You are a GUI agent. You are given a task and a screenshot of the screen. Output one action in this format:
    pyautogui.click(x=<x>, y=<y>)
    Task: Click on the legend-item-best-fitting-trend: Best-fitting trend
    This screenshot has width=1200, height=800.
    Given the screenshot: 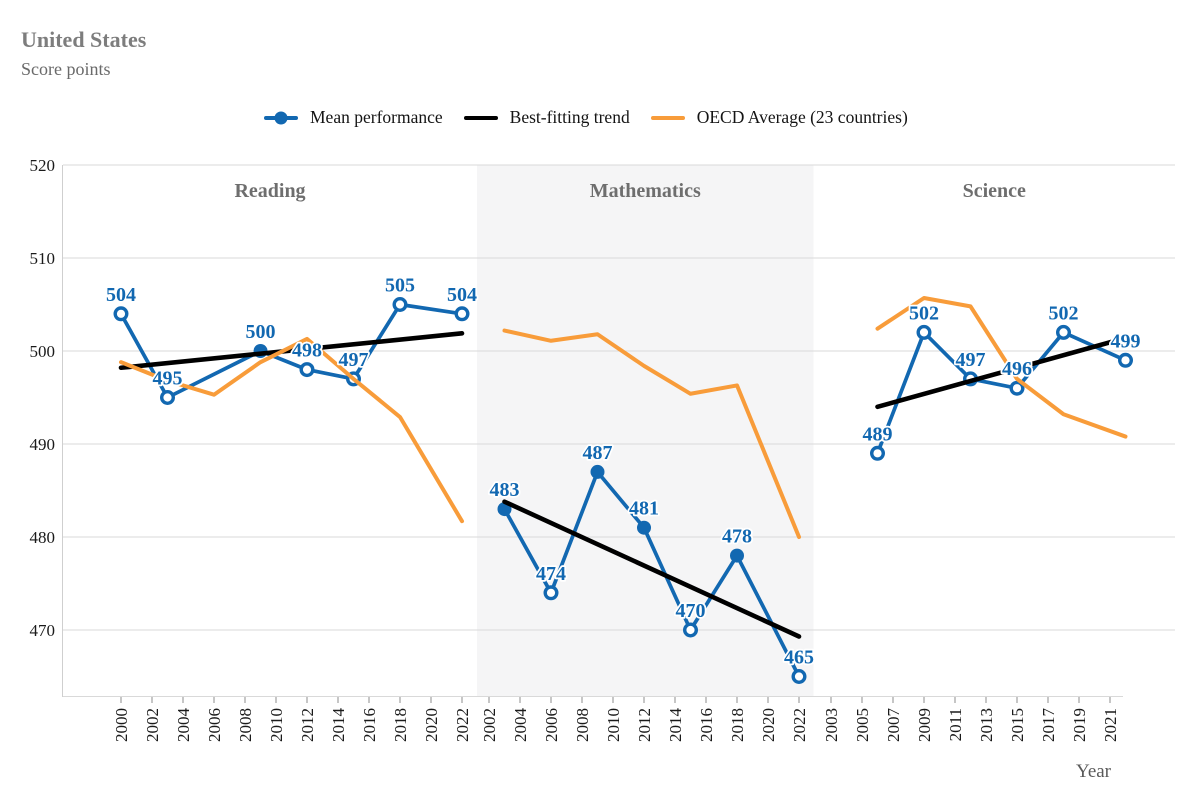 What is the action you would take?
    pyautogui.click(x=546, y=117)
    